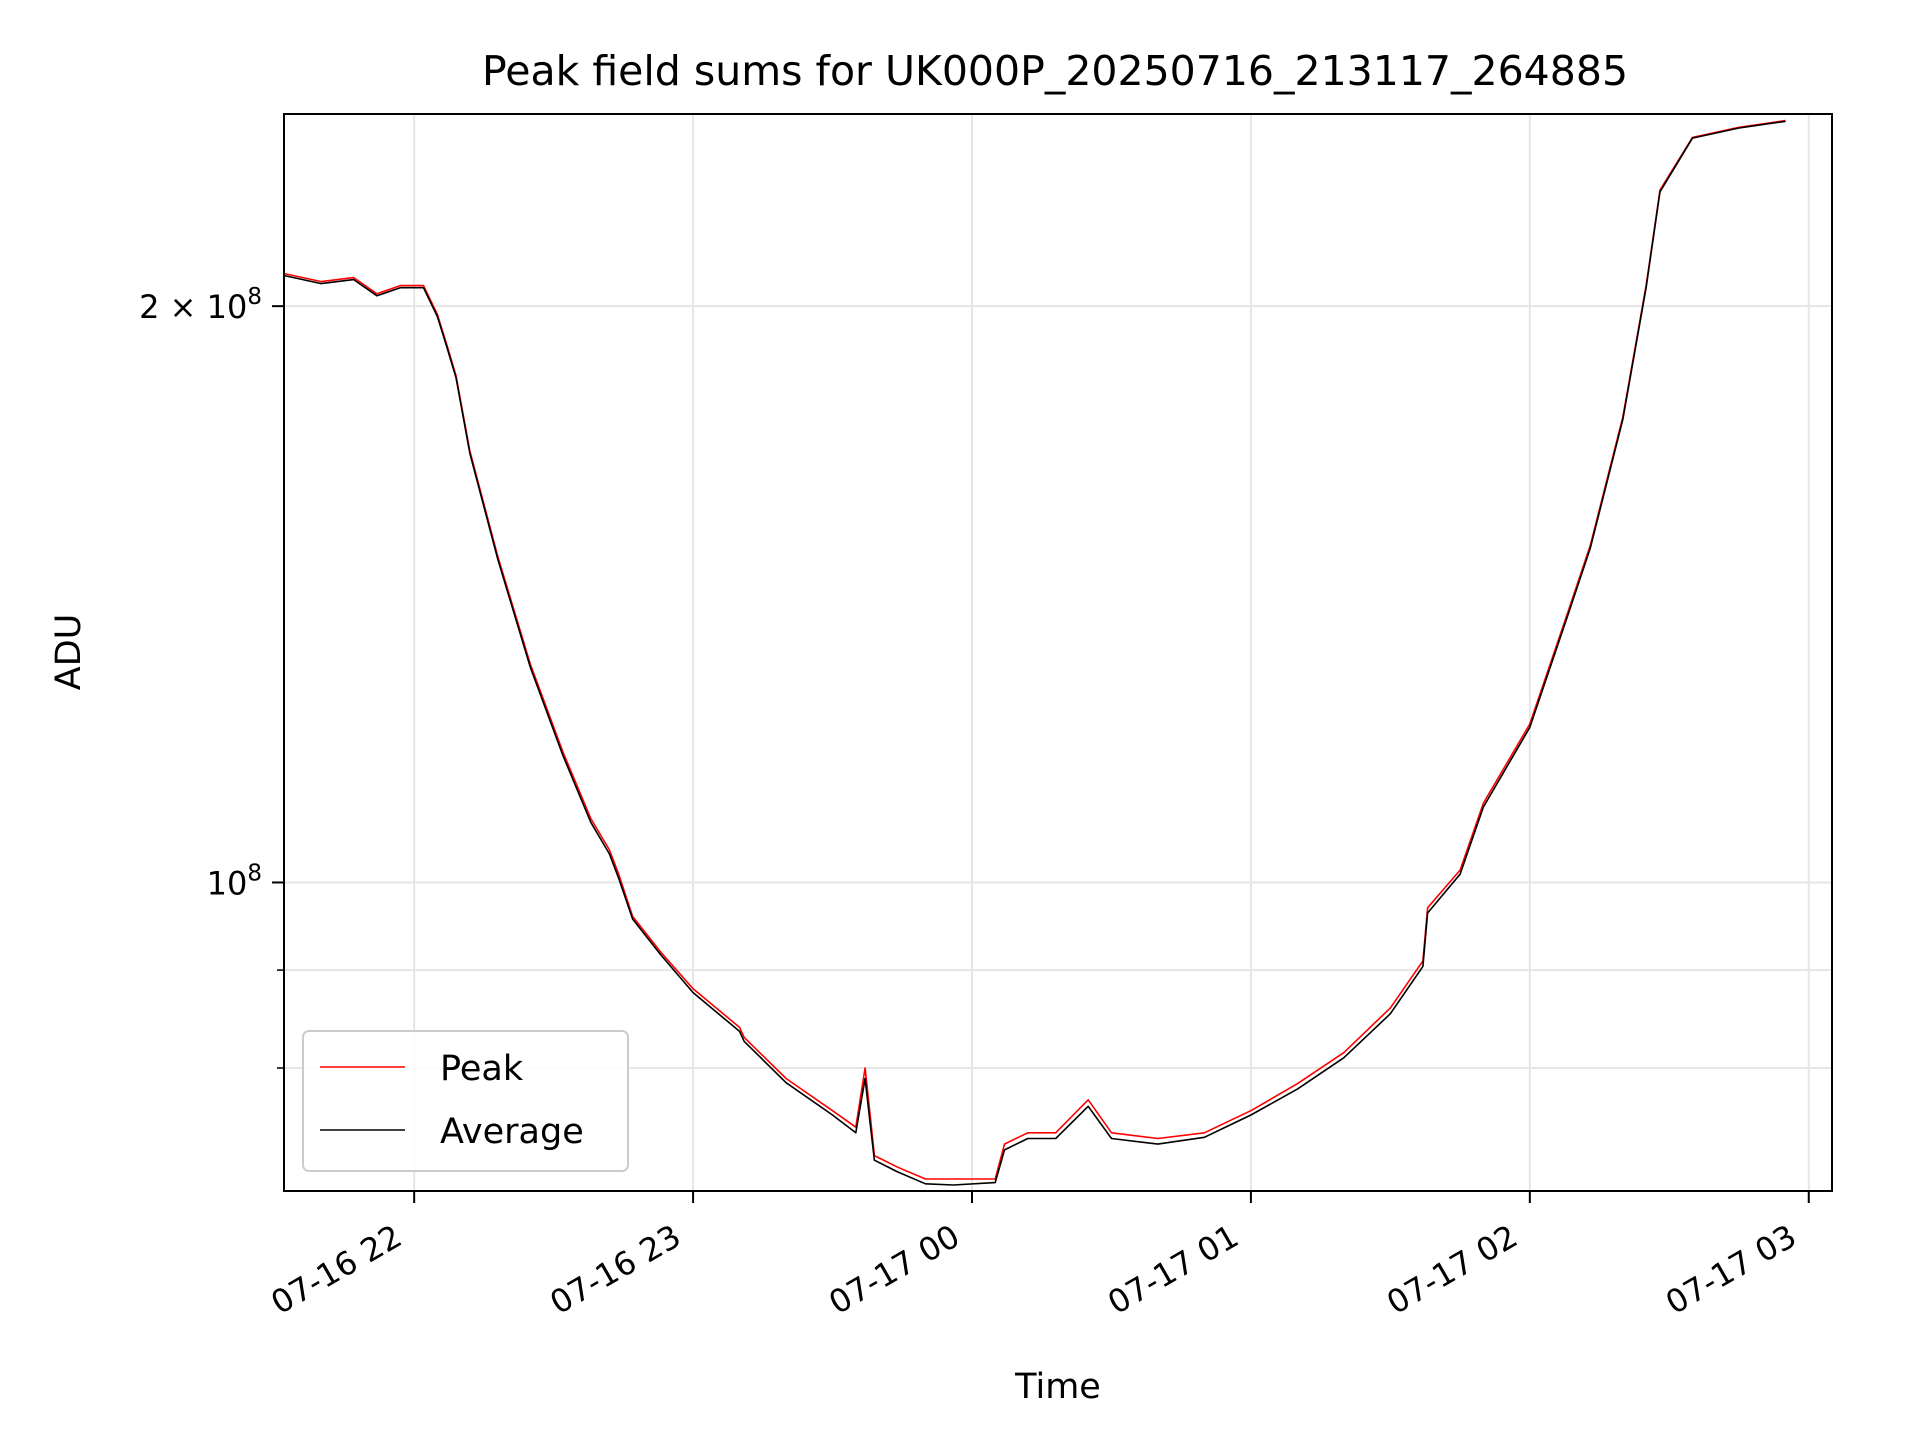 This screenshot has height=1440, width=1920. I want to click on y-axis-label: ADU, so click(69, 652).